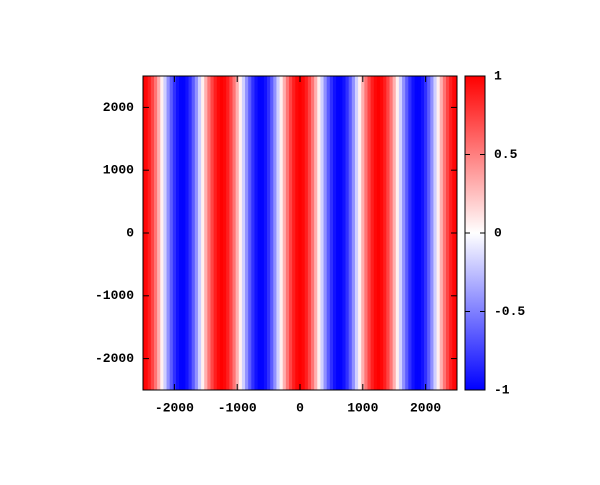  What do you see at coordinates (174, 407) in the screenshot?
I see `x-tick-label: -2000` at bounding box center [174, 407].